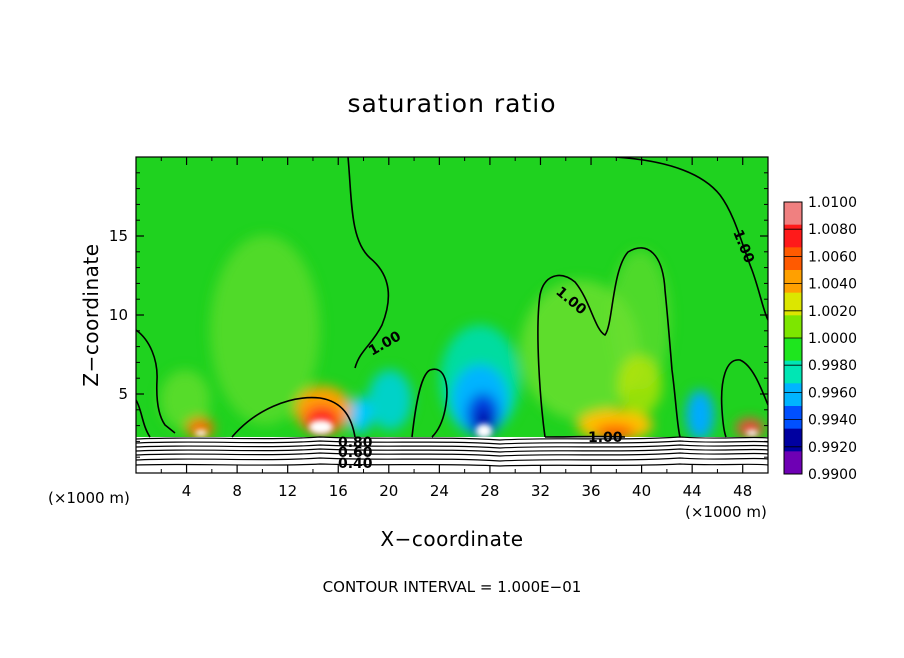 This screenshot has width=904, height=658. I want to click on contour-label: 1.00, so click(605, 438).